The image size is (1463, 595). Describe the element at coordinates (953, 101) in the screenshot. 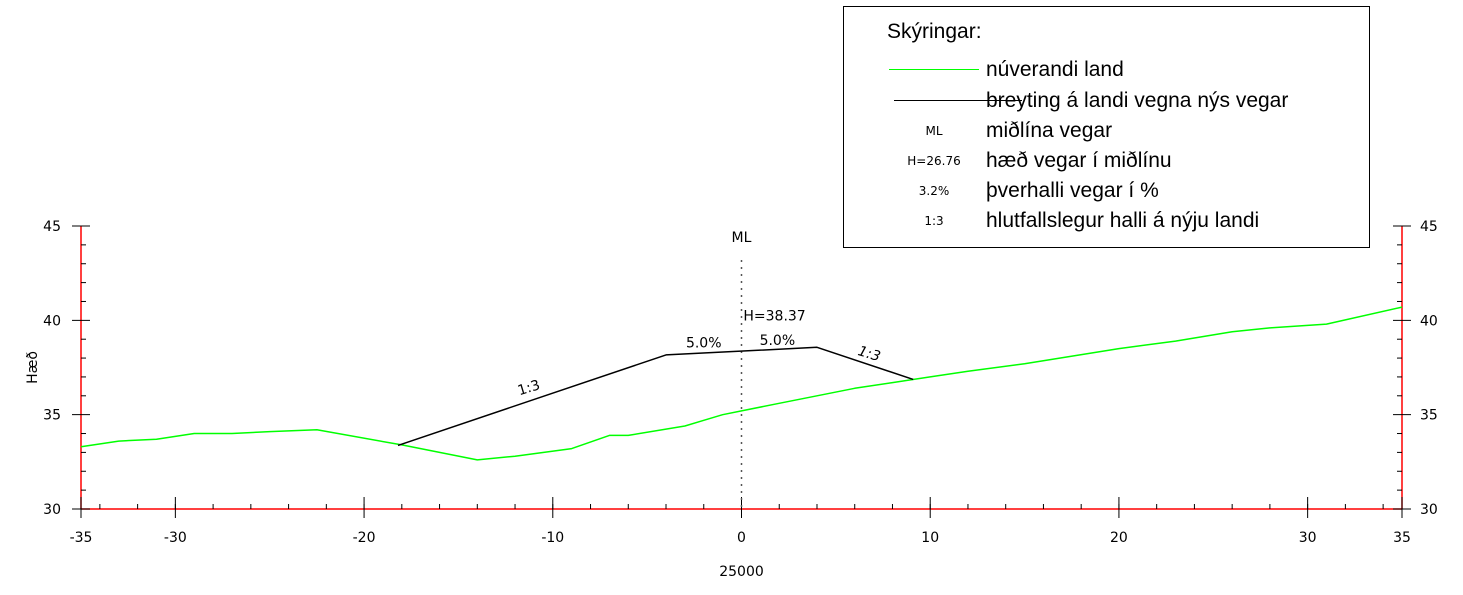

I see `legend-line-black` at that location.